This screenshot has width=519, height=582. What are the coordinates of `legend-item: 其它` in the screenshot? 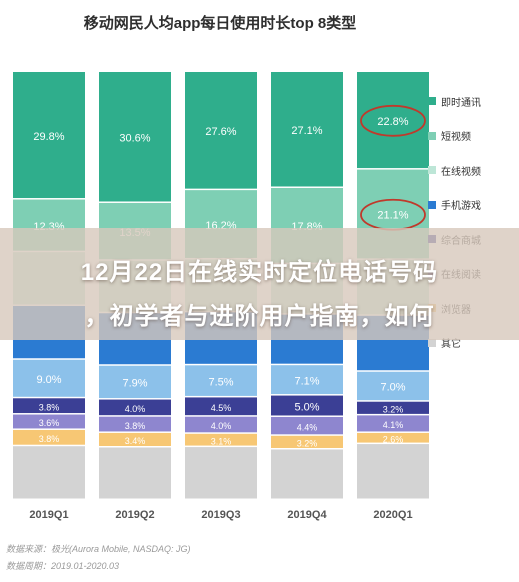 It's located at (473, 343).